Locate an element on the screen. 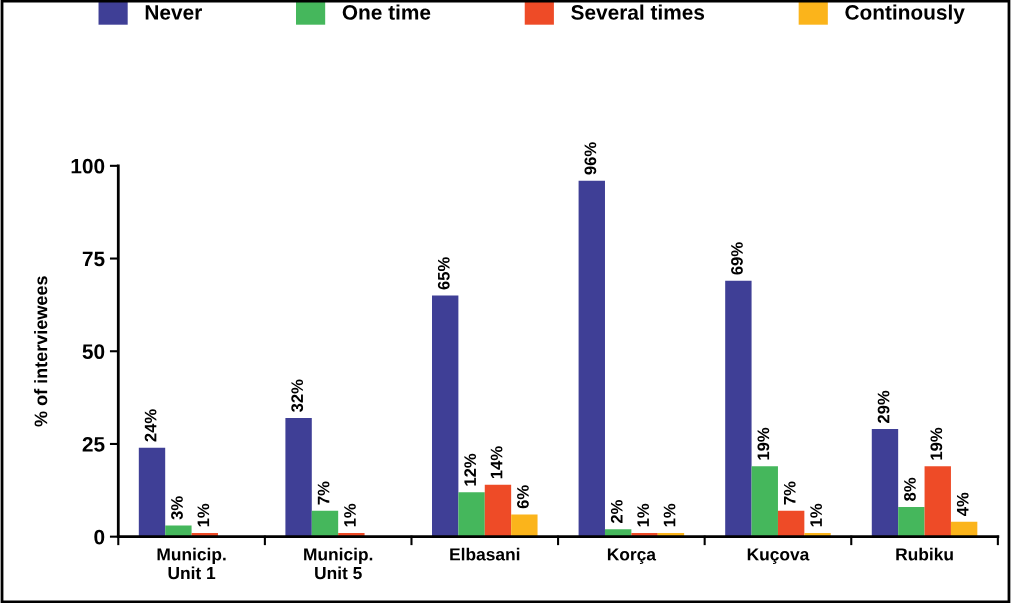  legend-label: One time is located at coordinates (386, 12).